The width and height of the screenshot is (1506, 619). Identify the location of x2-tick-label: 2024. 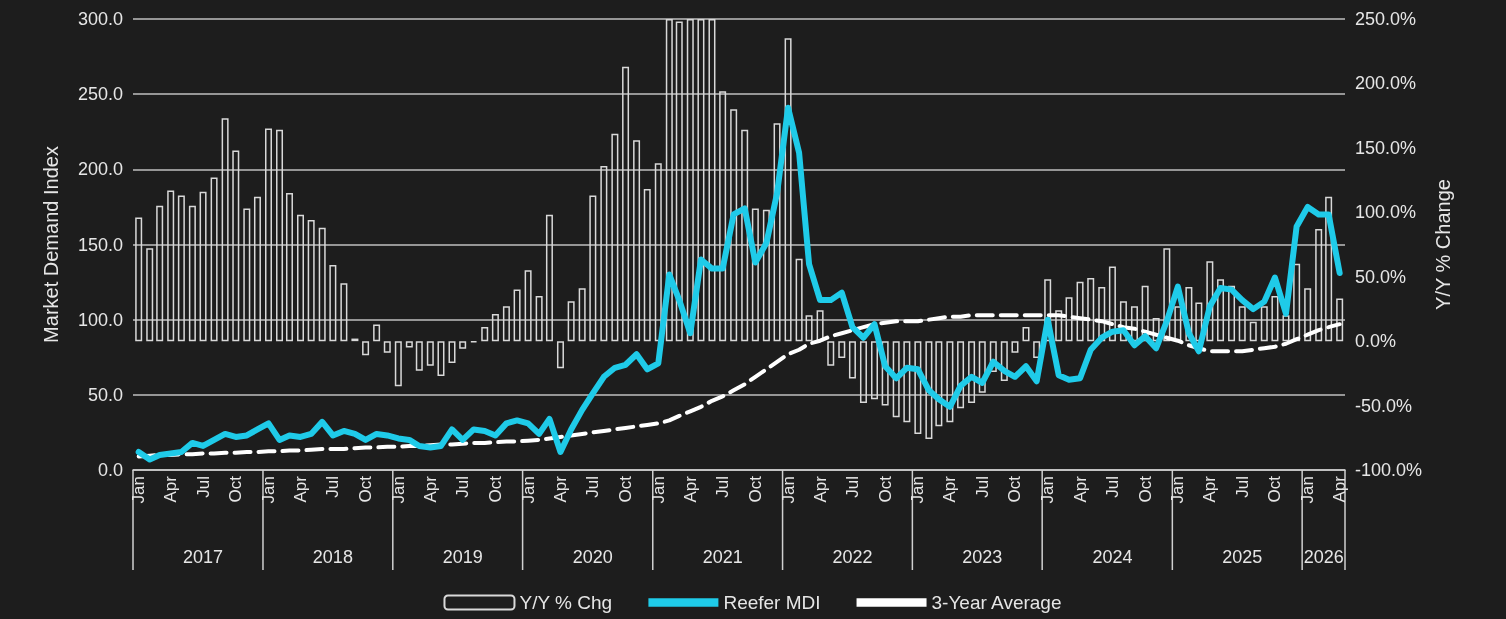
(1112, 557).